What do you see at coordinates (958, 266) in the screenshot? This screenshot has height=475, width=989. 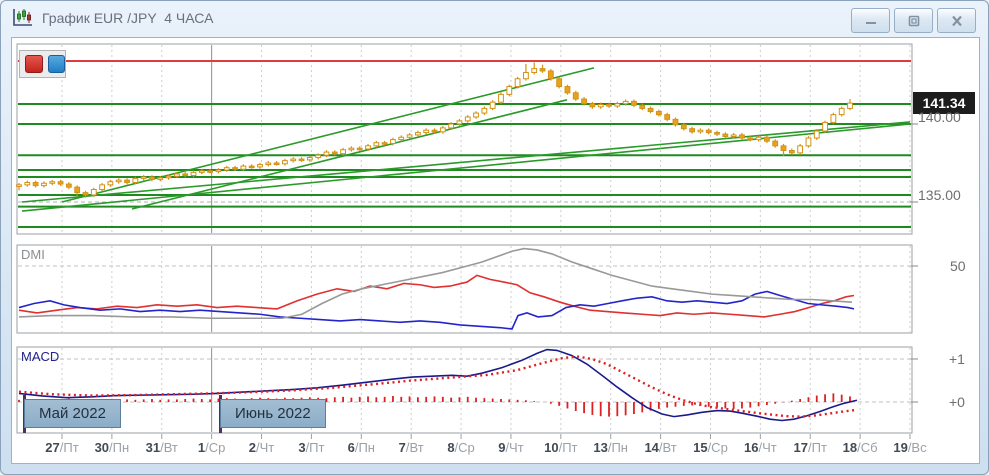 I see `dmi-tick-50: 50` at bounding box center [958, 266].